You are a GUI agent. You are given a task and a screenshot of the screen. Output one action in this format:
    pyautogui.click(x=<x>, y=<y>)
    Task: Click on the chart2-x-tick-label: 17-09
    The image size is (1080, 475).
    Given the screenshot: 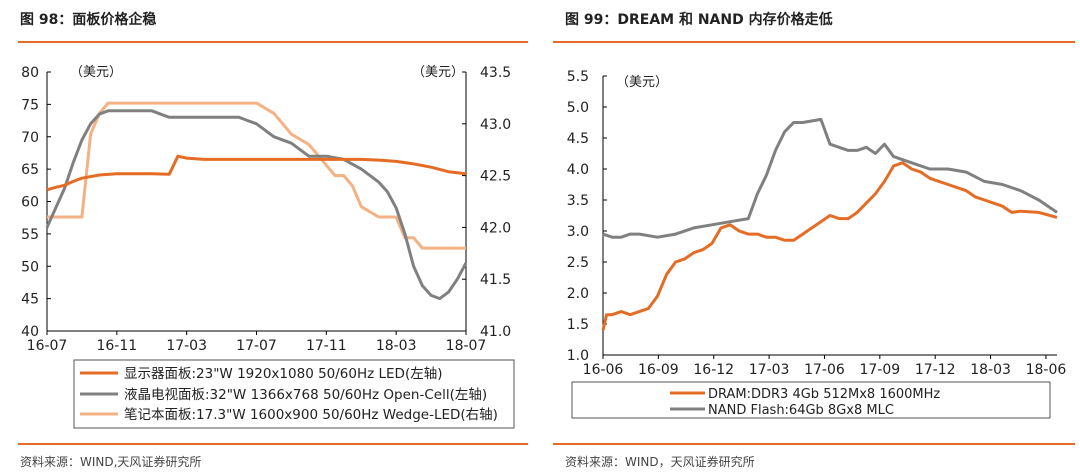 What is the action you would take?
    pyautogui.click(x=879, y=370)
    